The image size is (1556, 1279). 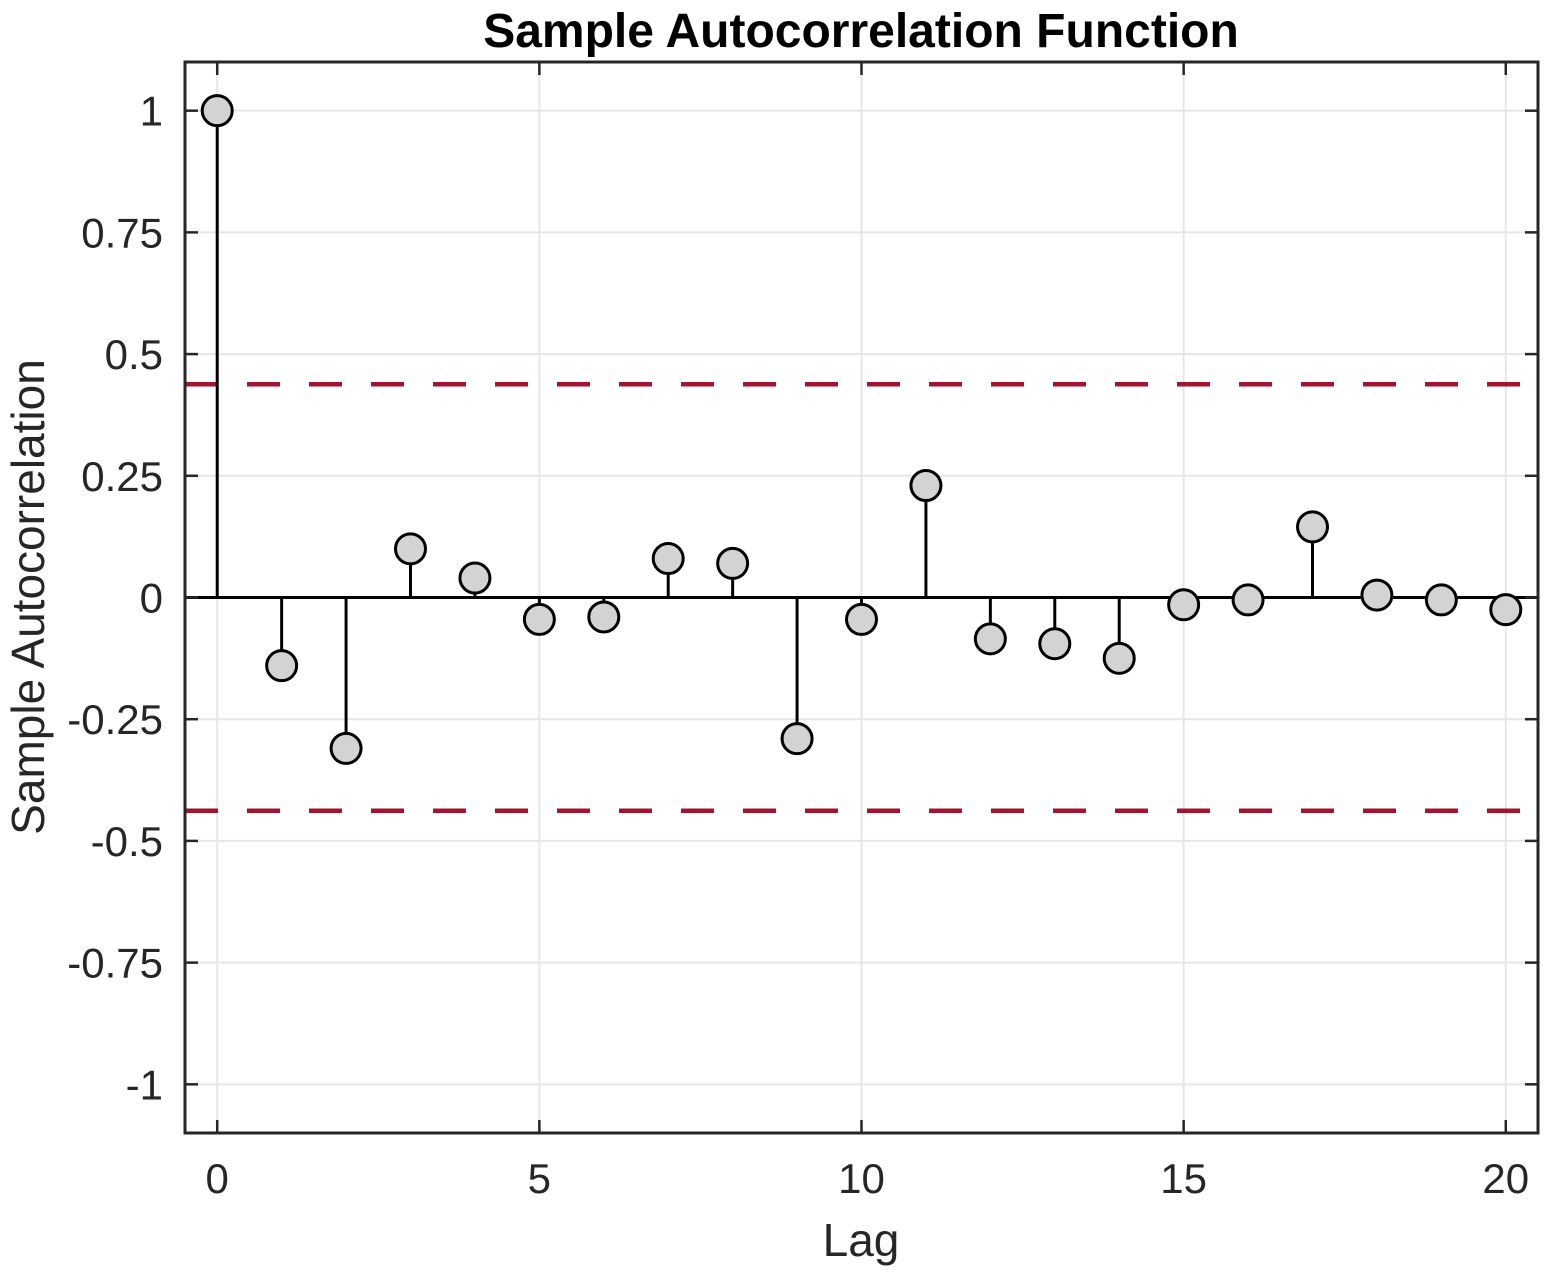 What do you see at coordinates (1183, 1178) in the screenshot?
I see `x-tick-label: 15` at bounding box center [1183, 1178].